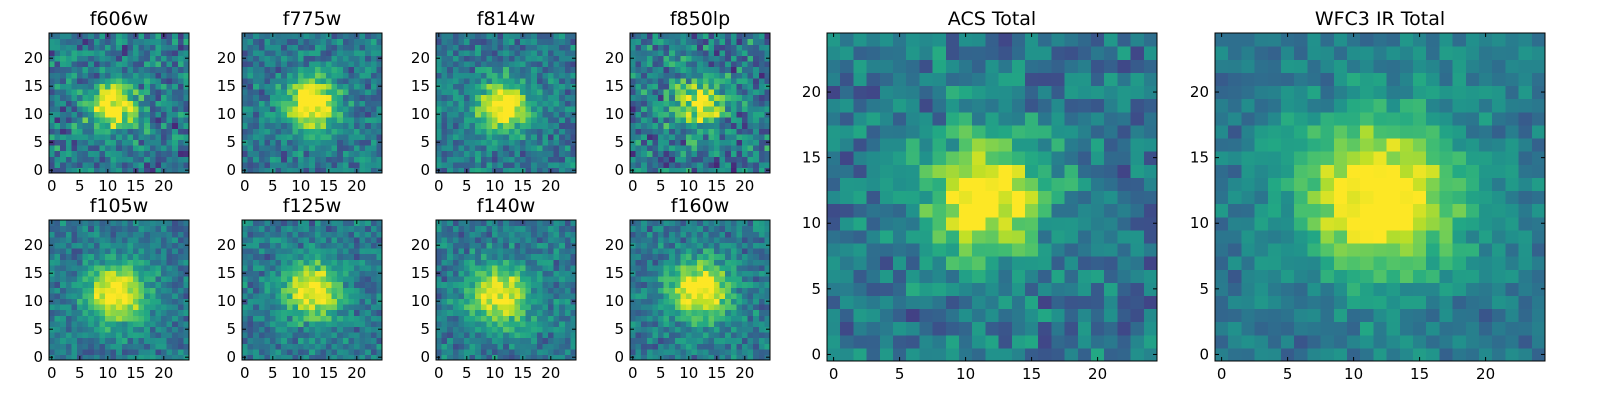 The image size is (1600, 400). What do you see at coordinates (273, 186) in the screenshot?
I see `x-tick-label: 5` at bounding box center [273, 186].